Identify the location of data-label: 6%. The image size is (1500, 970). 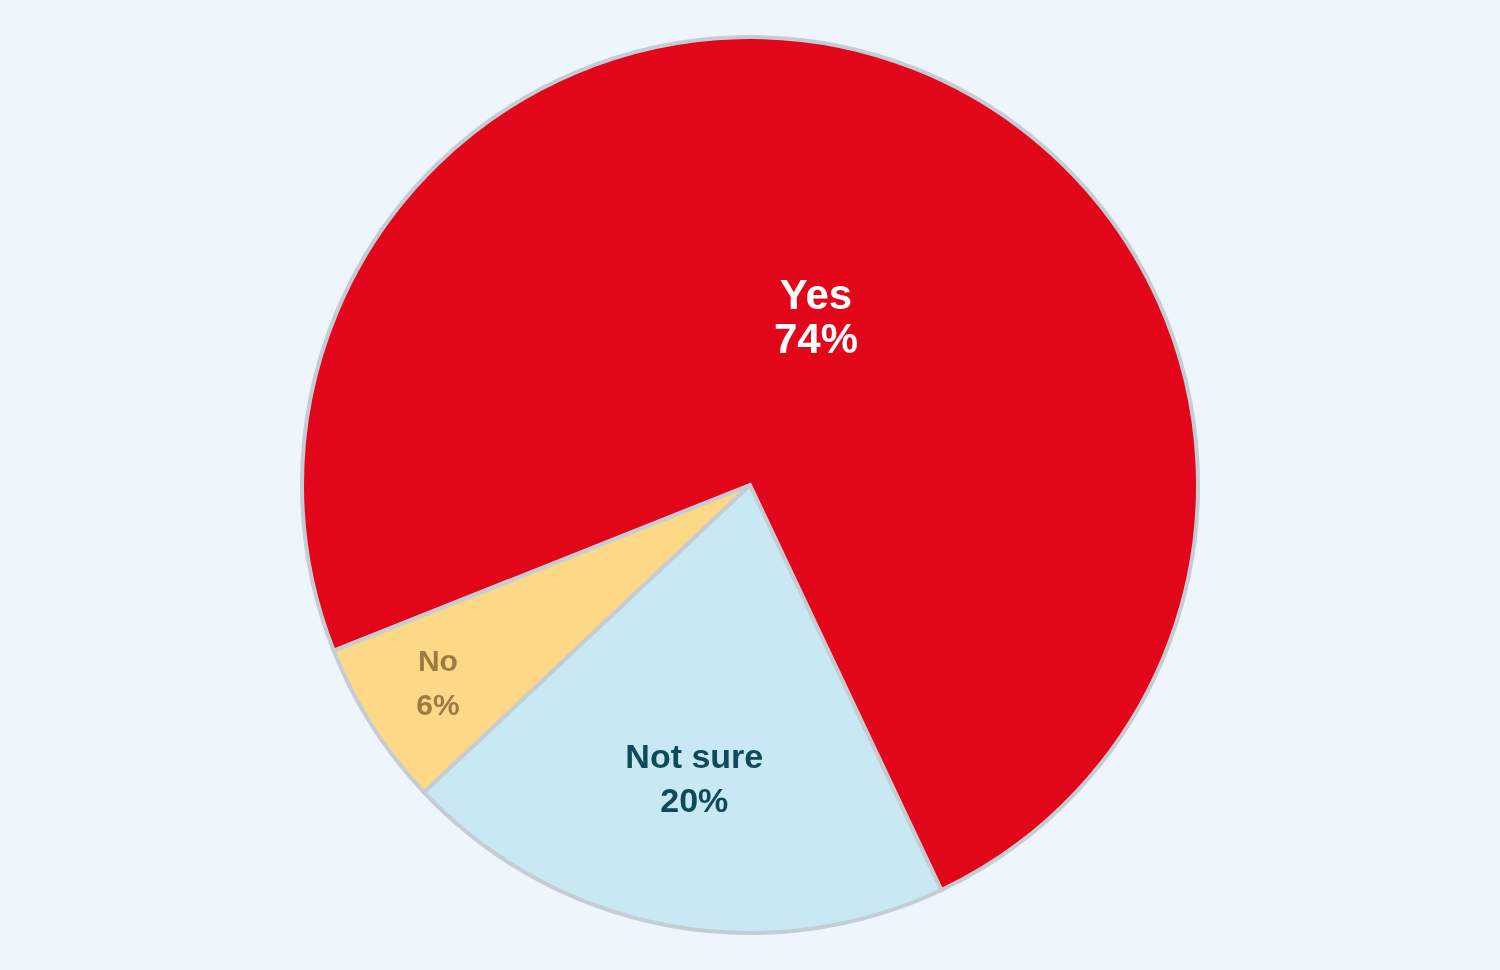
(438, 704).